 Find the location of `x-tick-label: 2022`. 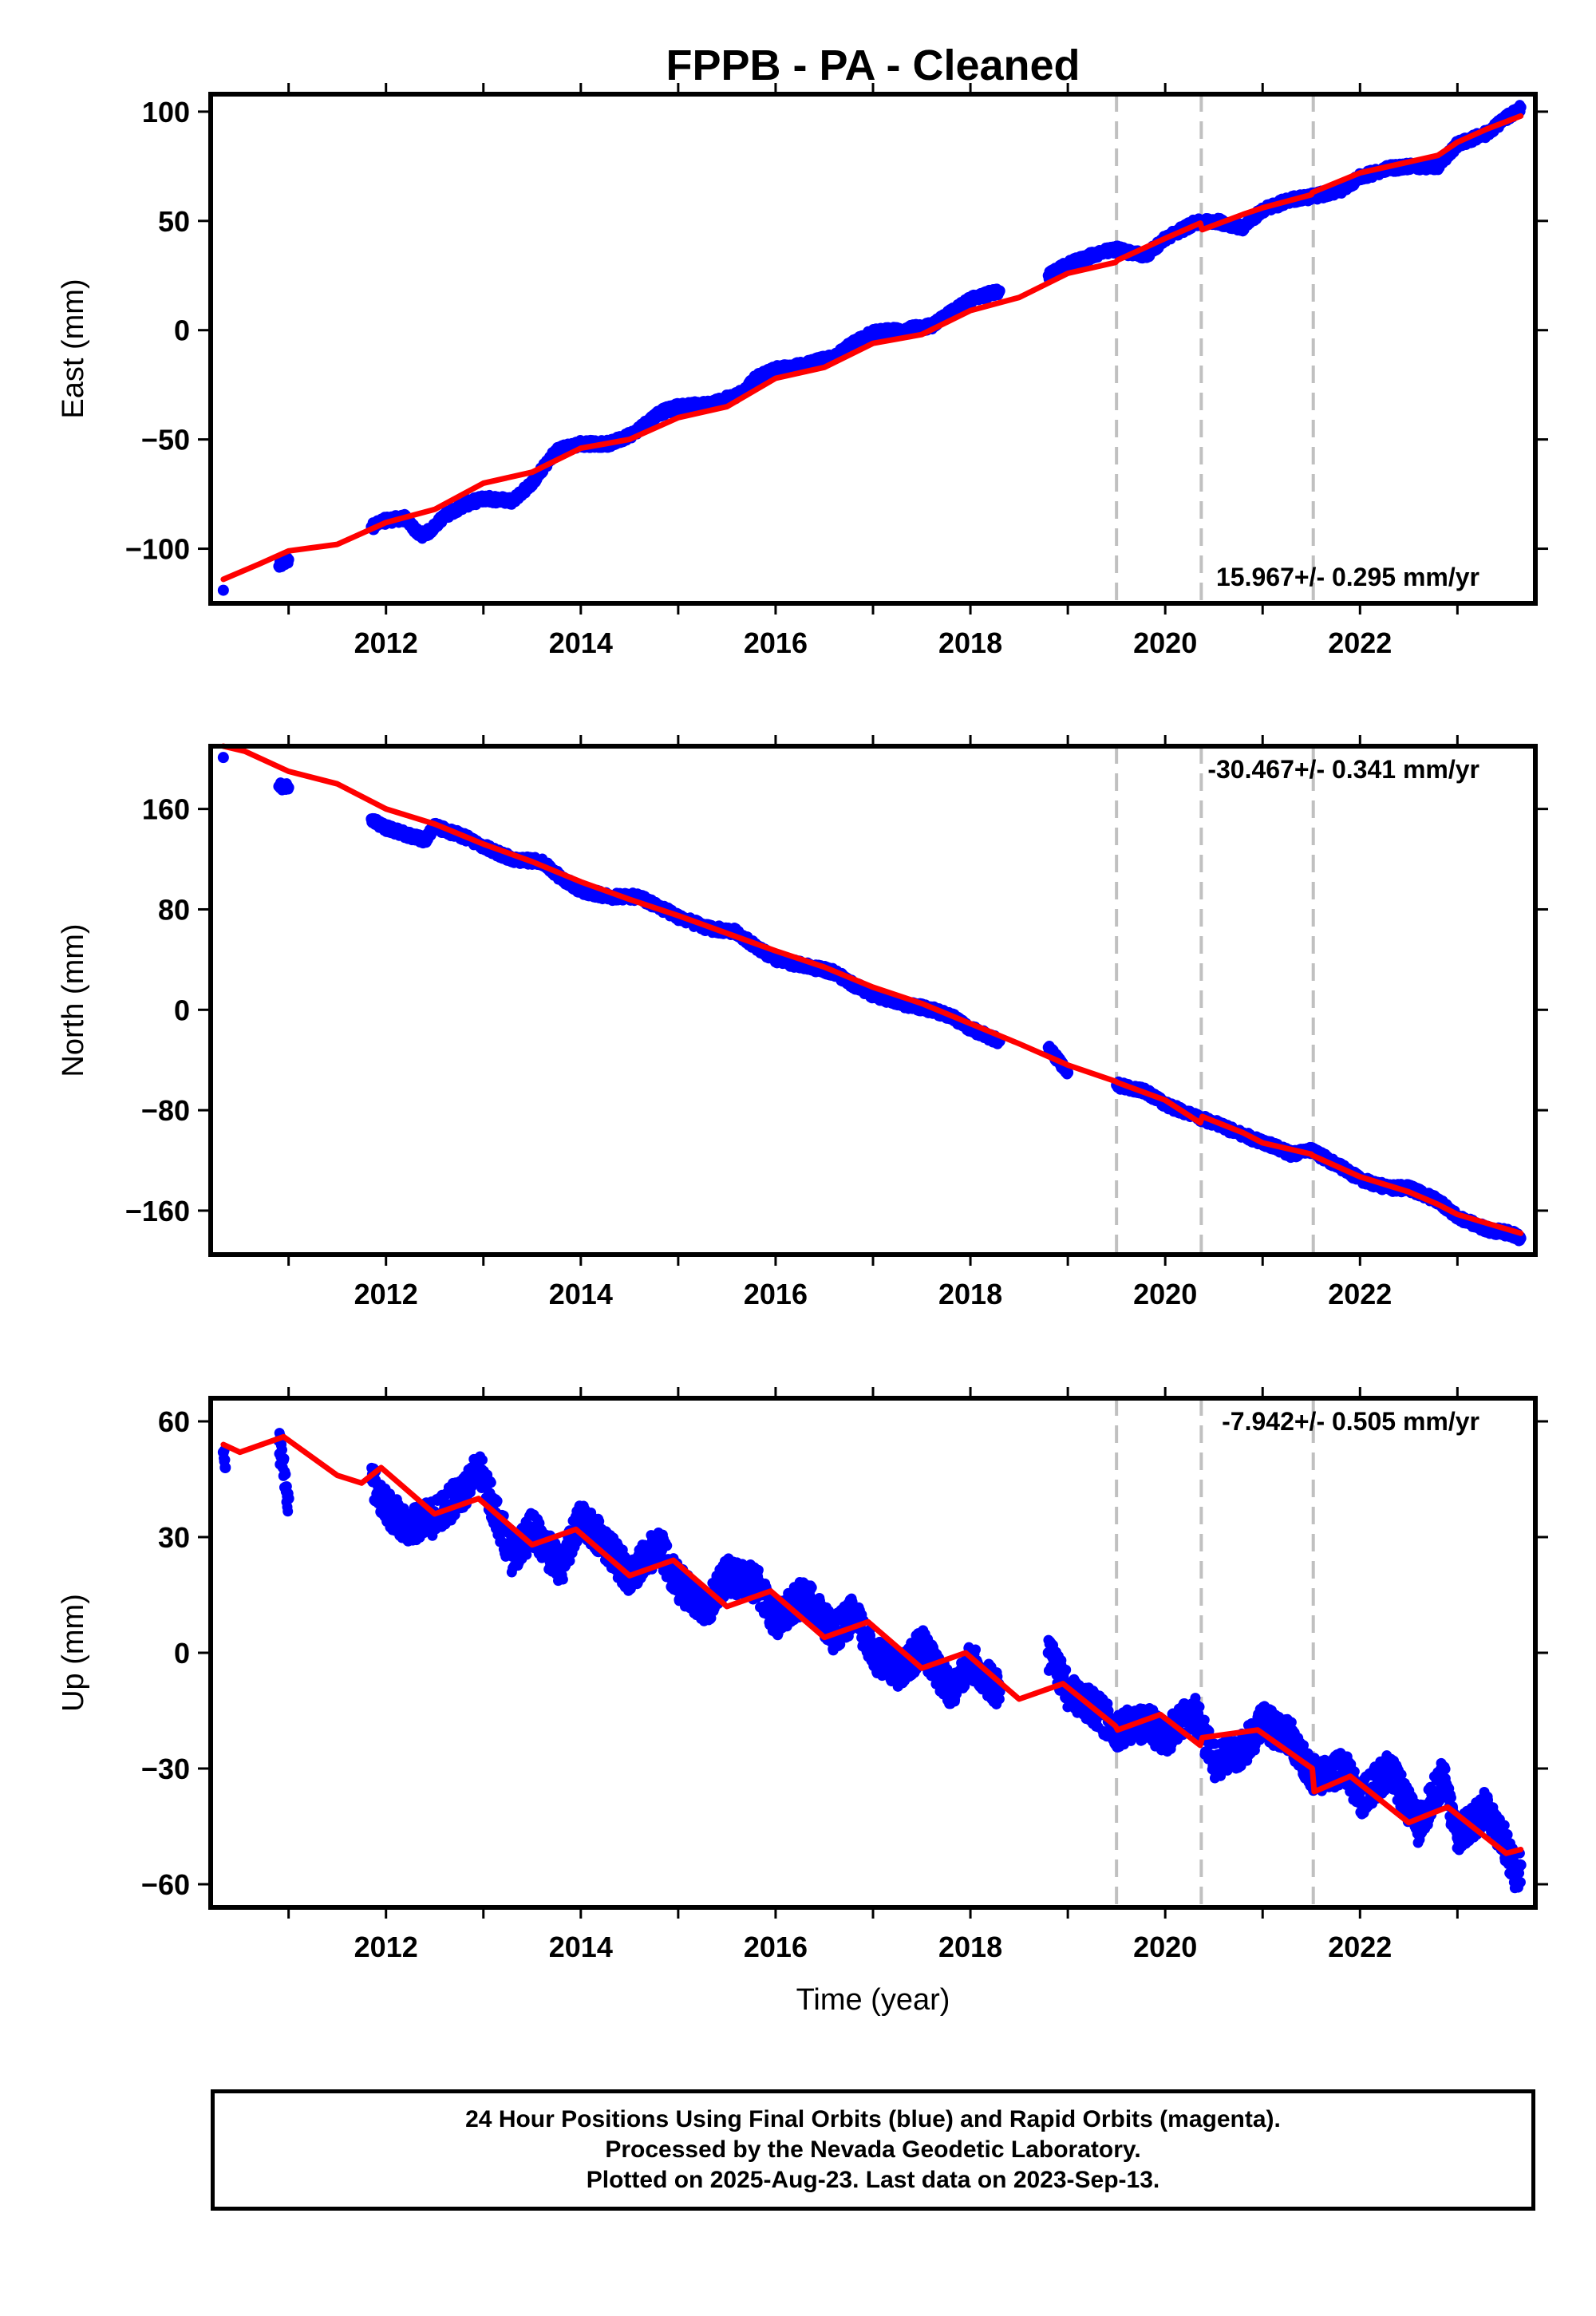

x-tick-label: 2022 is located at coordinates (1360, 642).